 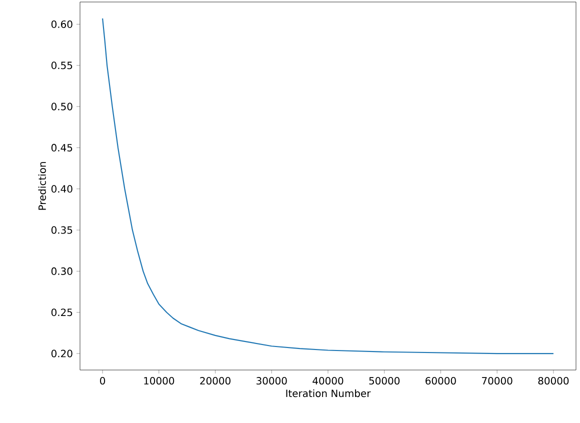 What do you see at coordinates (61, 148) in the screenshot?
I see `y-tick-label: 0.45` at bounding box center [61, 148].